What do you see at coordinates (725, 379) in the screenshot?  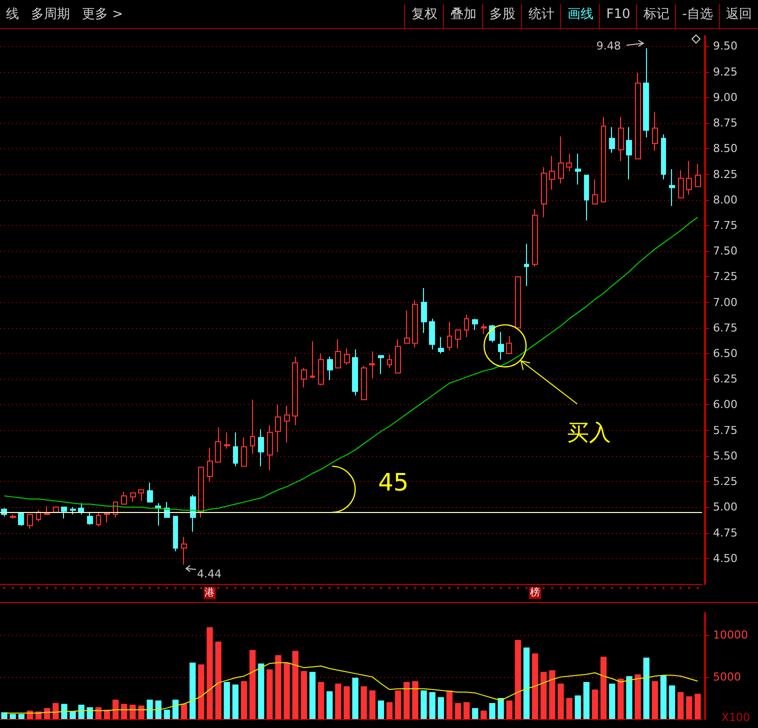 I see `y-tick-label: 6.25` at bounding box center [725, 379].